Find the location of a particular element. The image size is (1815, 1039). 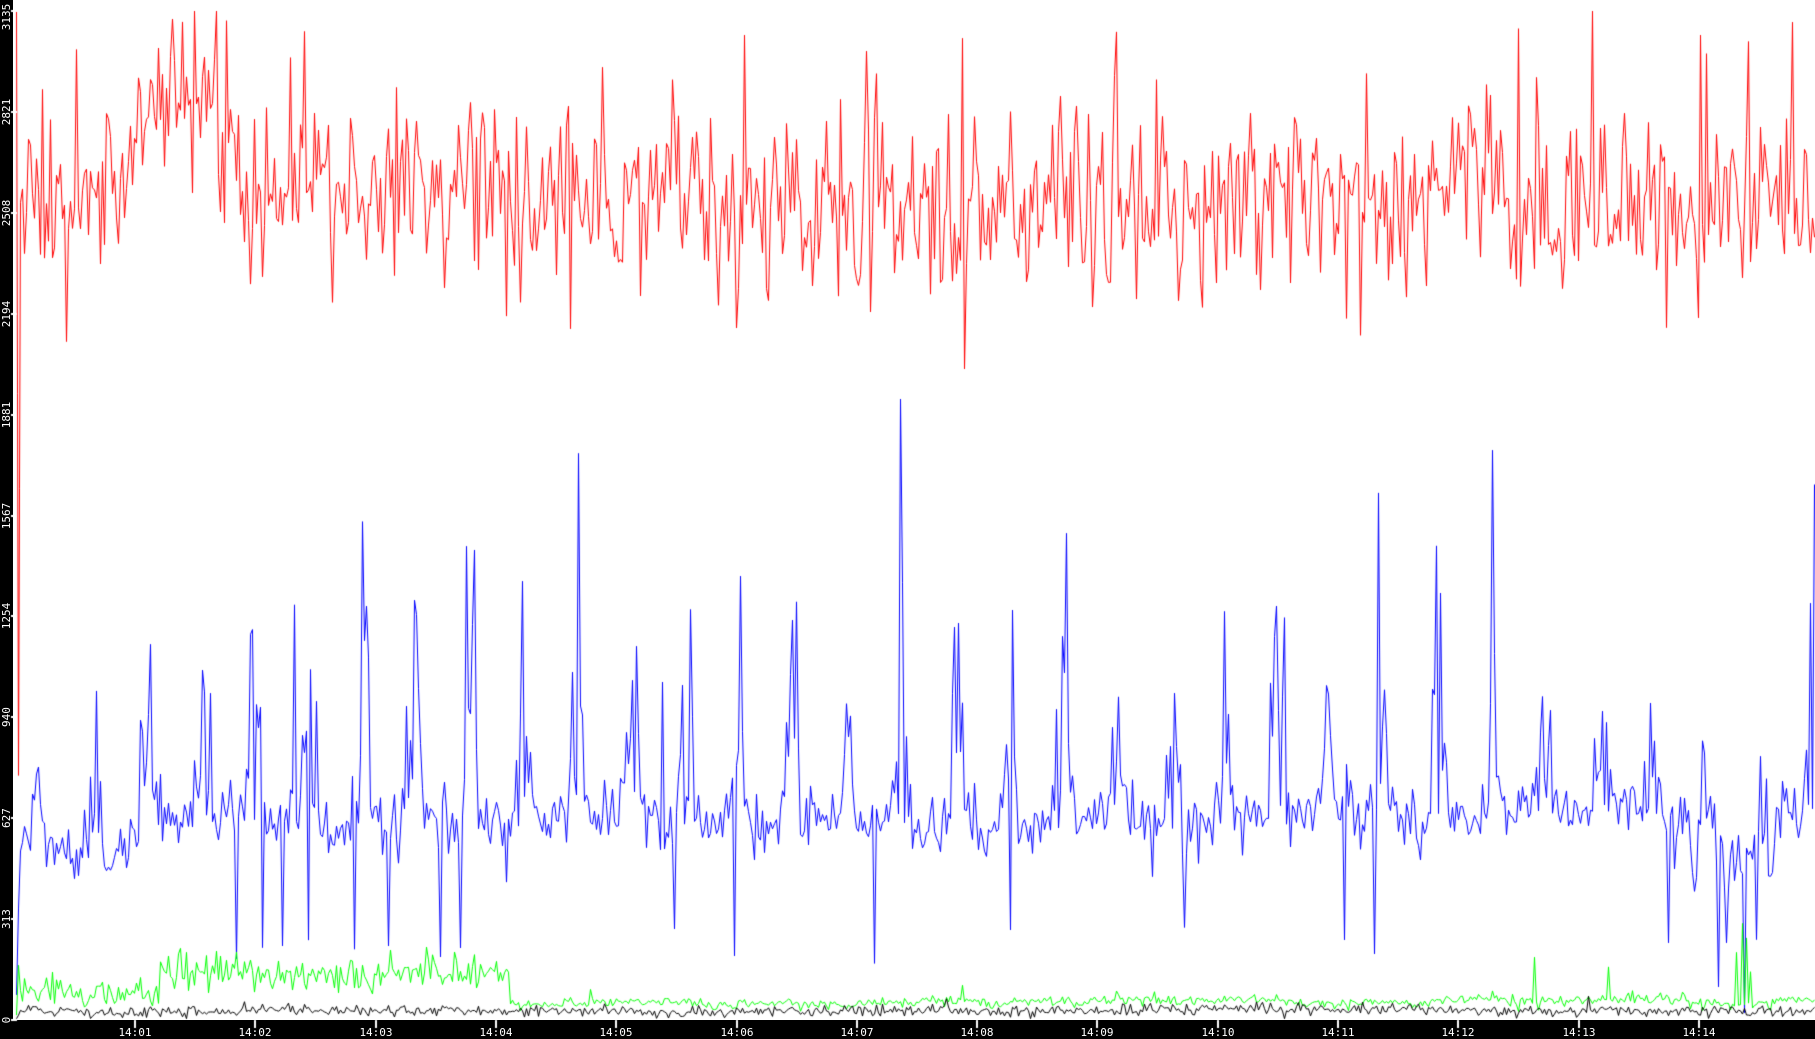

x-axis-tick-label: 14:04 is located at coordinates (496, 1032).